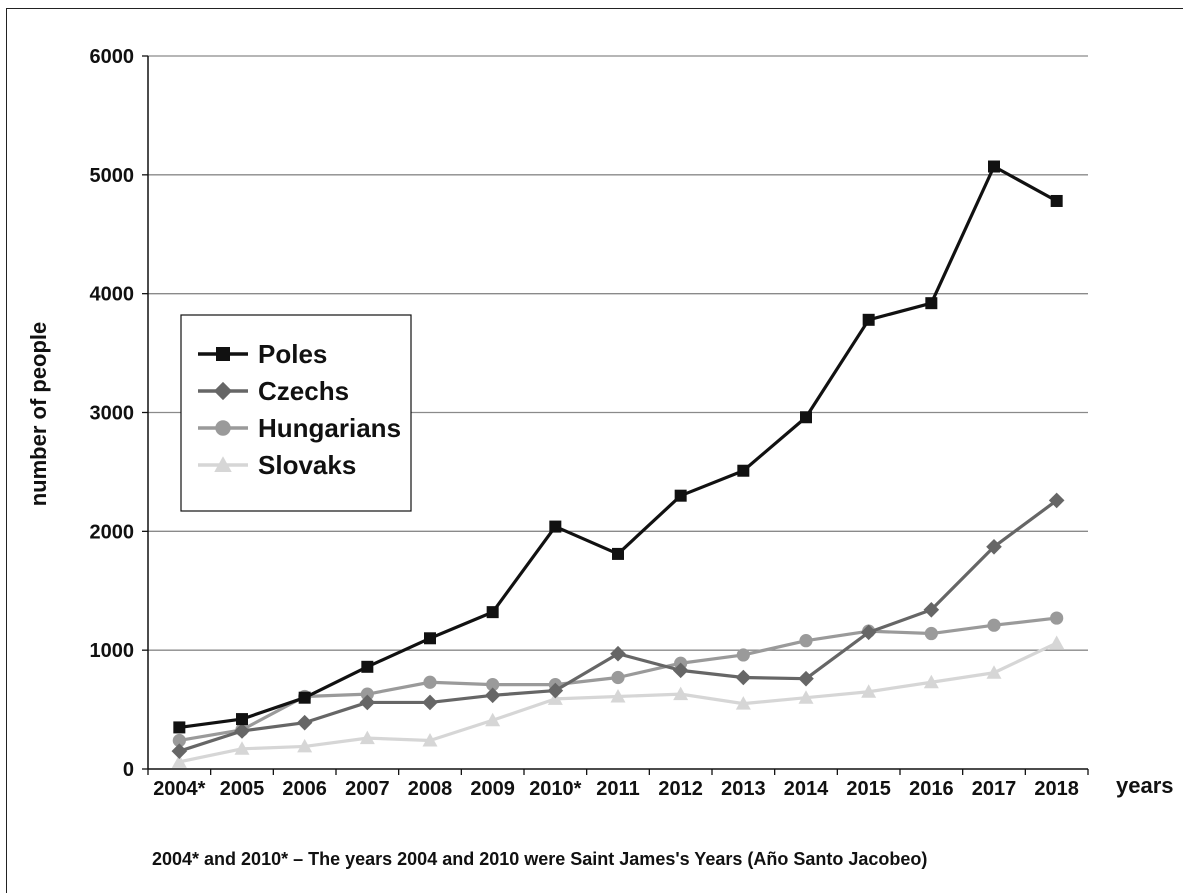  What do you see at coordinates (304, 697) in the screenshot?
I see `poles-point-2006` at bounding box center [304, 697].